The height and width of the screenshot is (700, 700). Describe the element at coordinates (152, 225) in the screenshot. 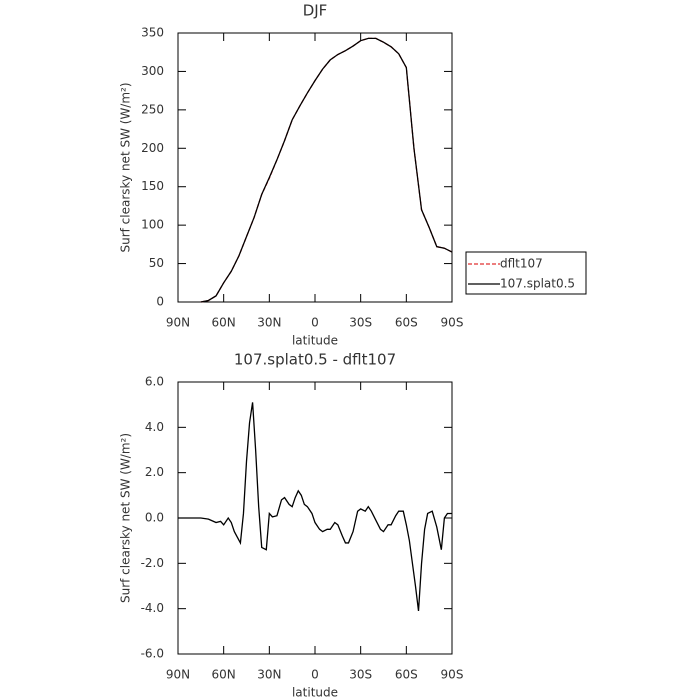

I see `y-tick-label: 100` at that location.